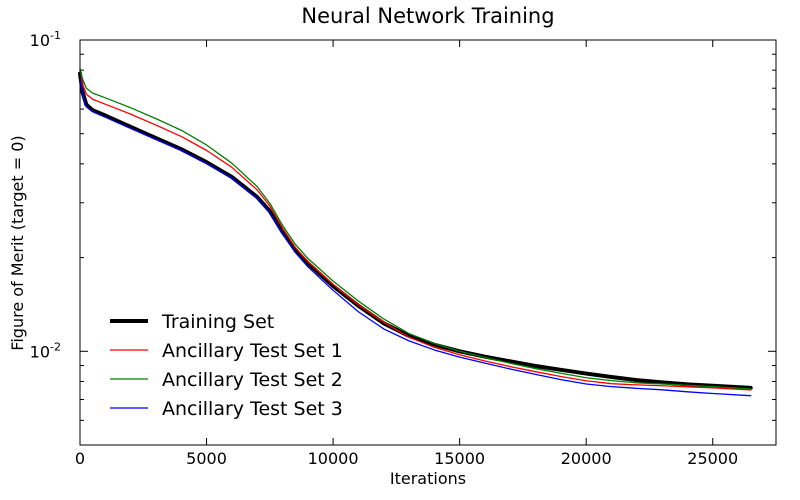  What do you see at coordinates (712, 458) in the screenshot?
I see `x-tick-label: 25000` at bounding box center [712, 458].